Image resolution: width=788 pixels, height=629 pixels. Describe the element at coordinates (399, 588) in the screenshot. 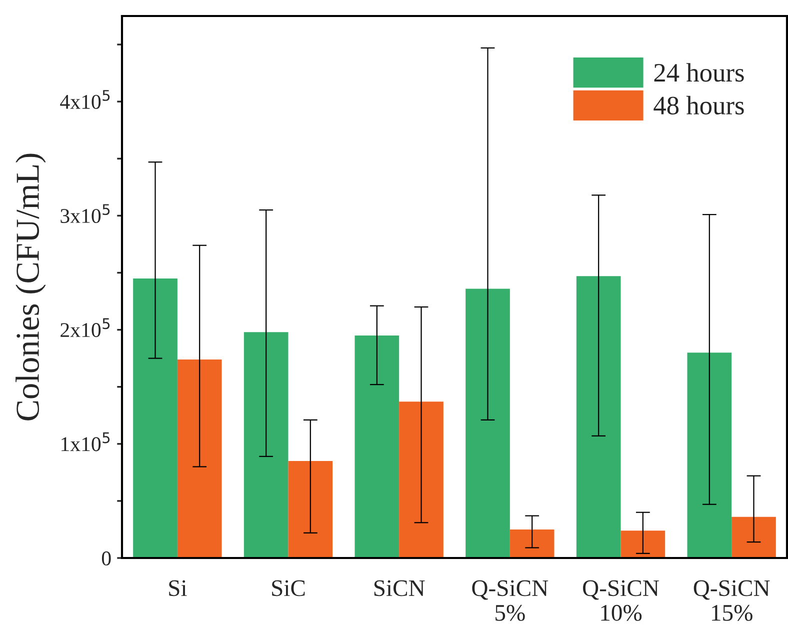

I see `x-tick-label: SiCN` at that location.